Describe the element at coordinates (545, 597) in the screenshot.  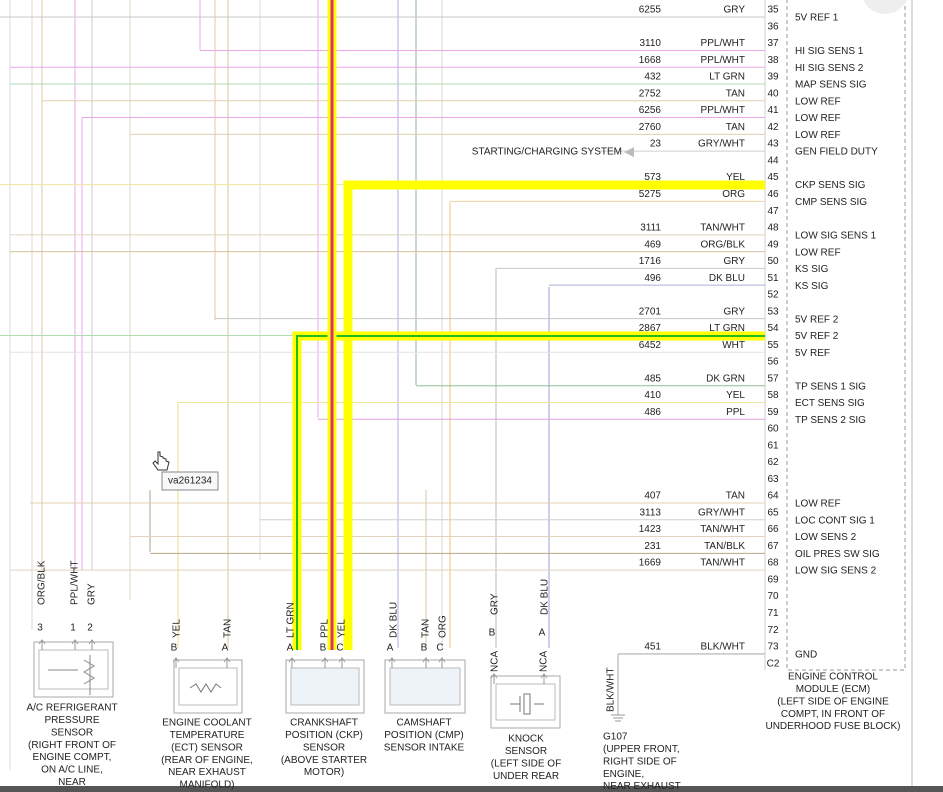
I see `wire-label: DK BLU` at that location.